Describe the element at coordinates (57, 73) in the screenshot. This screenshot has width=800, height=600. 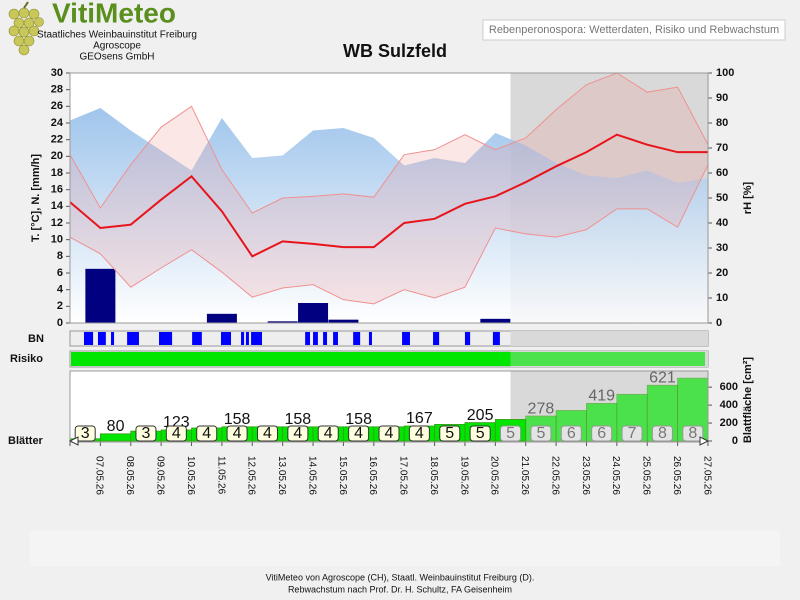
I see `y-tick-label: 30` at that location.